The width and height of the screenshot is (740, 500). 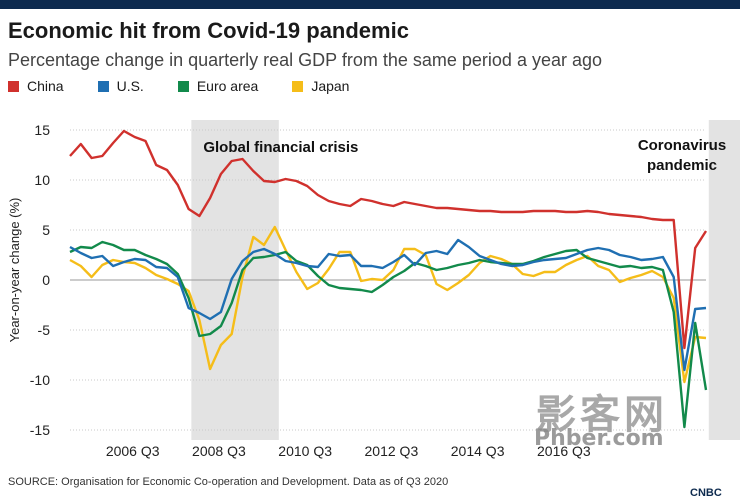 I want to click on legend-swatch-china, so click(x=13, y=86).